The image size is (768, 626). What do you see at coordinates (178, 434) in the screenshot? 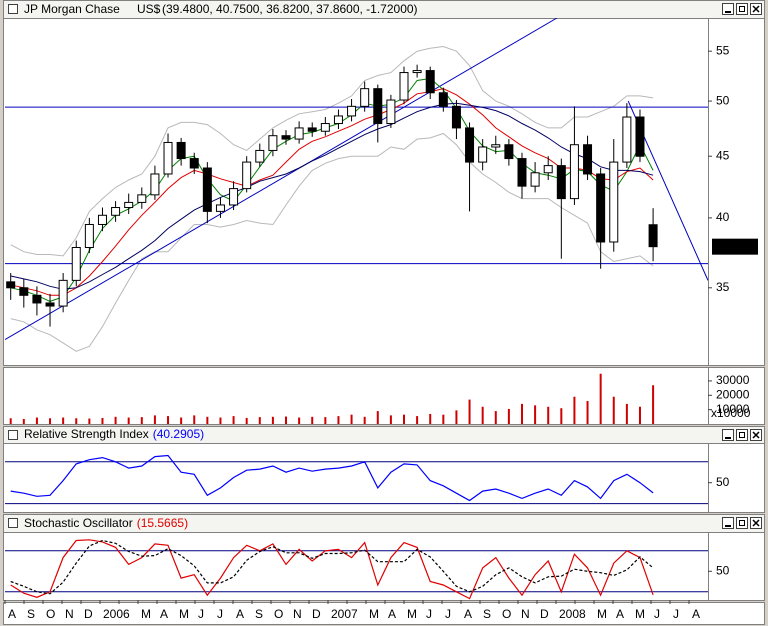
I see `indicator-value: (40.2905)` at bounding box center [178, 434].